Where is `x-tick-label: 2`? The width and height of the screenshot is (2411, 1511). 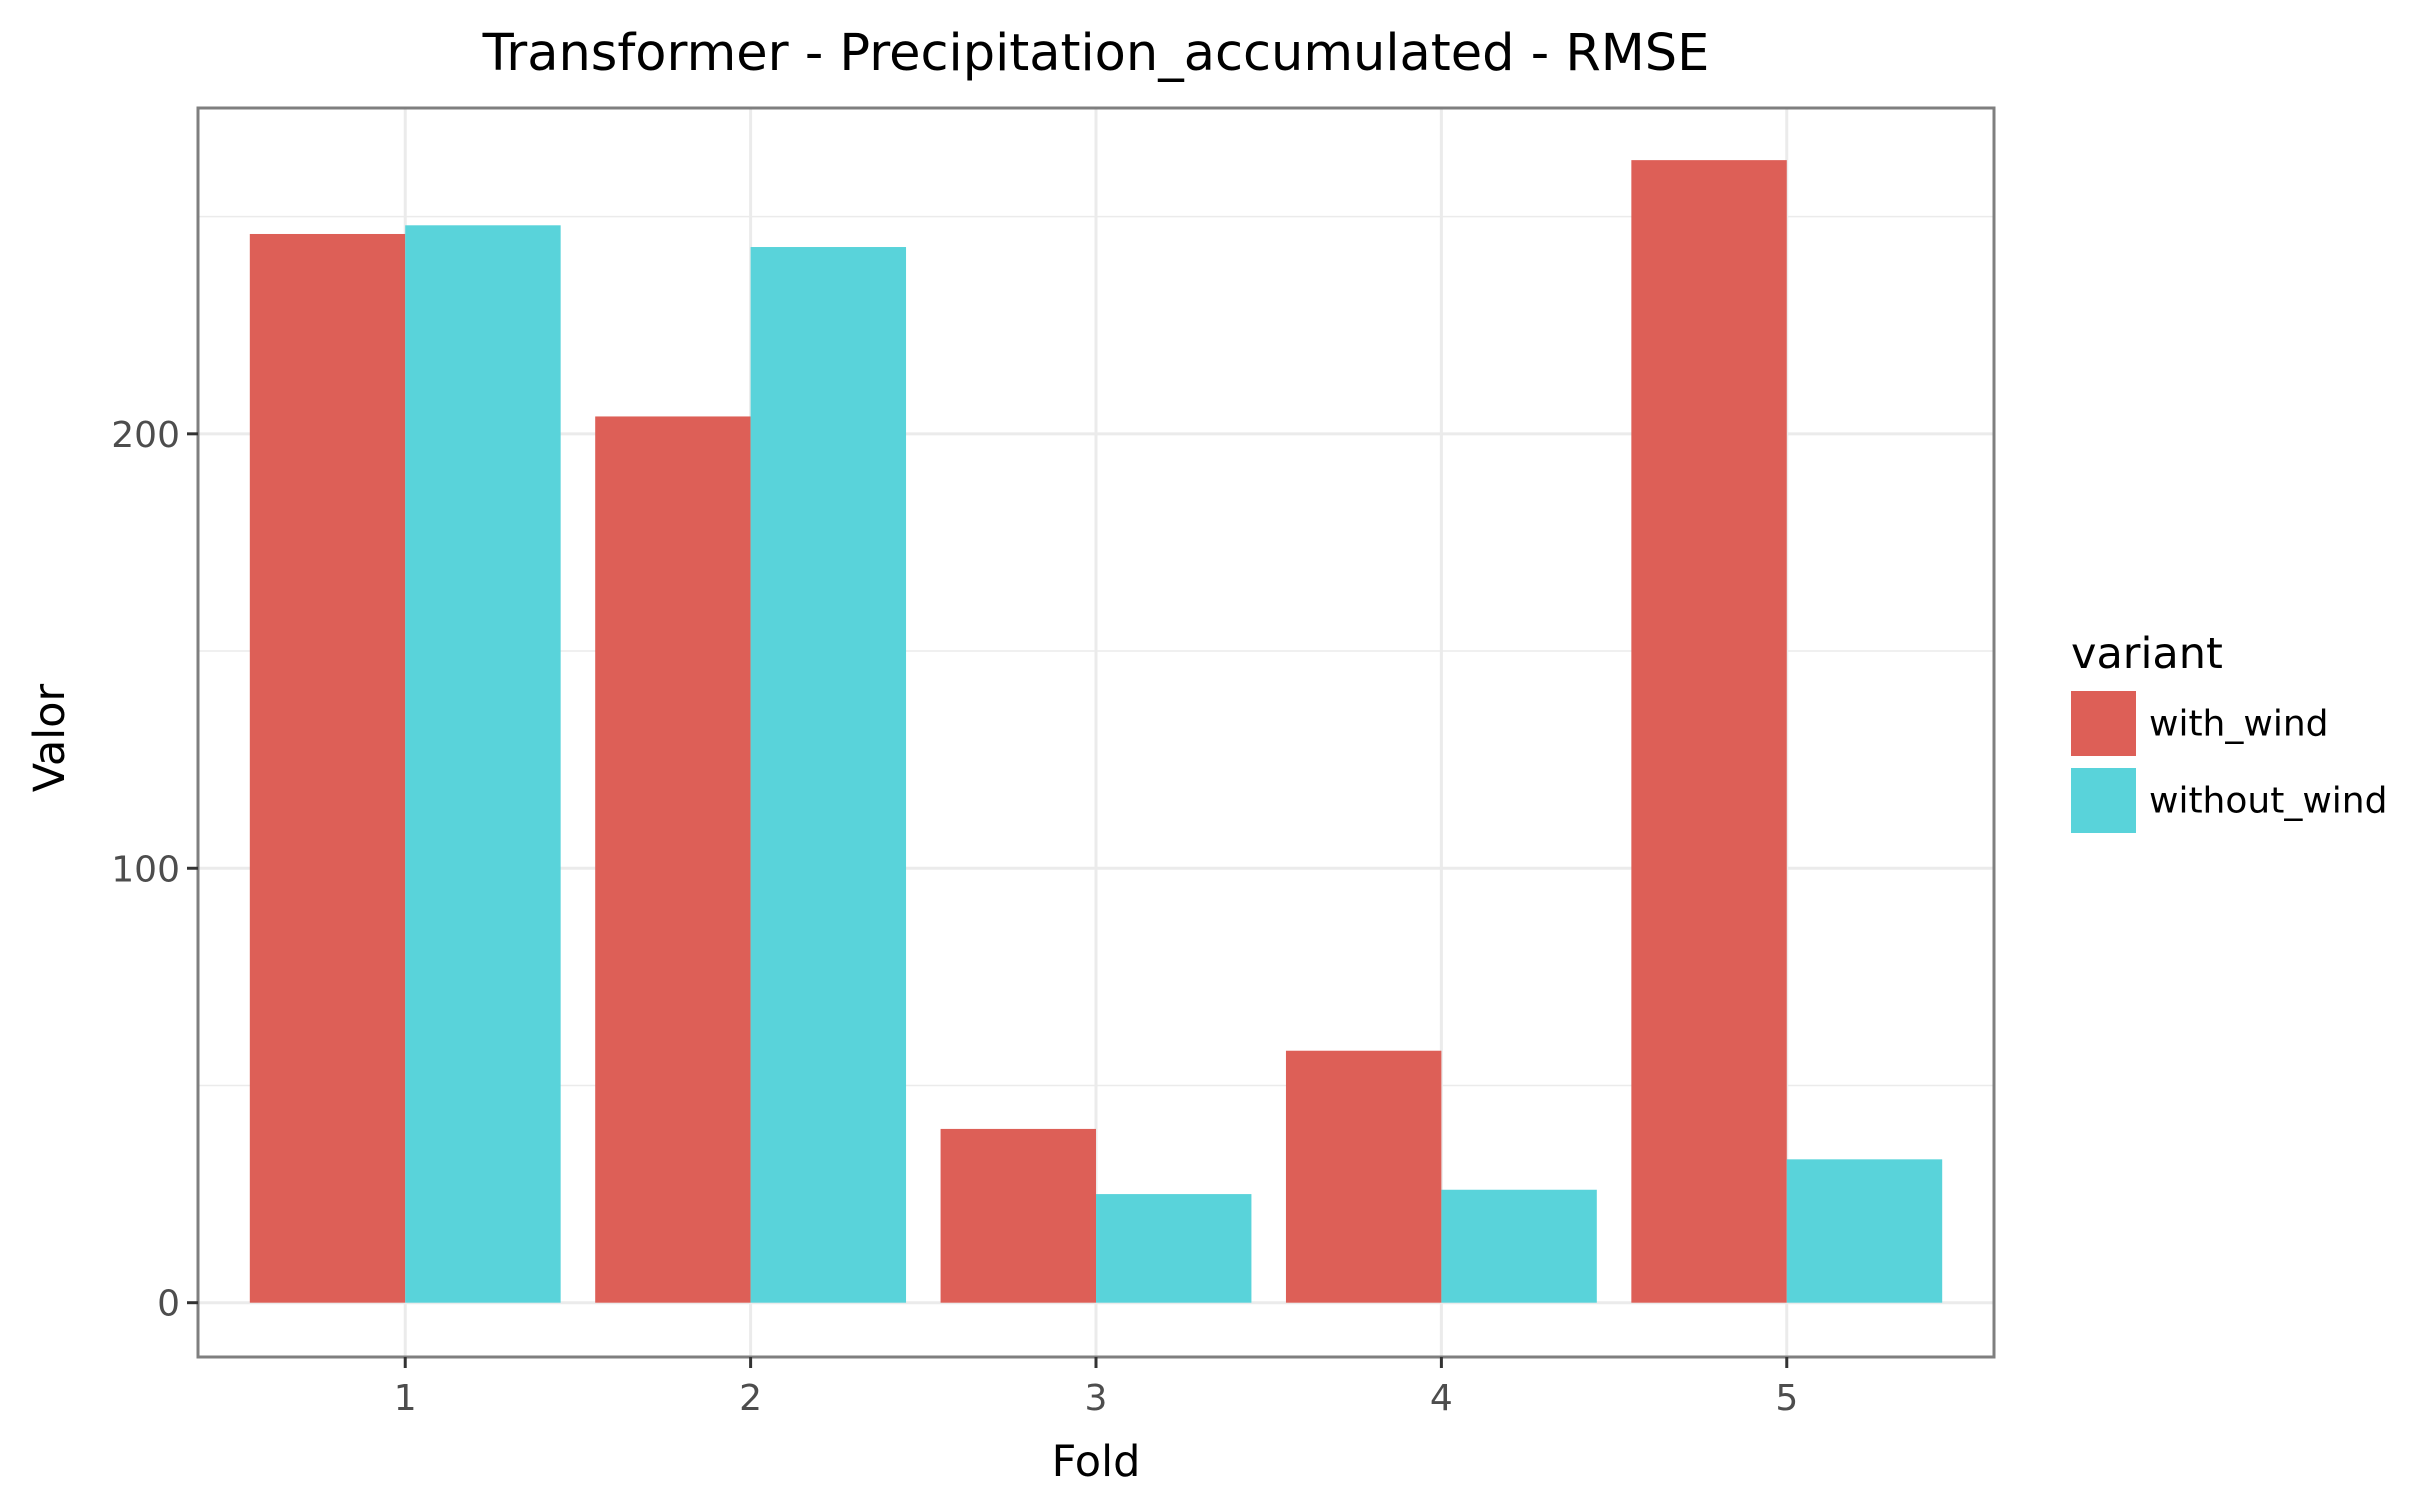 x-tick-label: 2 is located at coordinates (750, 1398).